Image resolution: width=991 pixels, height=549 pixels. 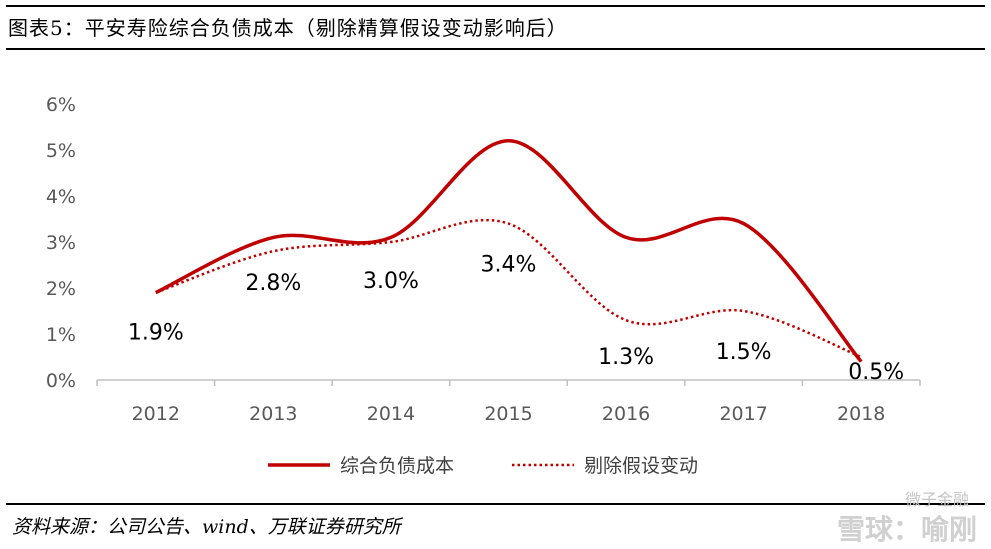 What do you see at coordinates (495, 49) in the screenshot?
I see `title-rule` at bounding box center [495, 49].